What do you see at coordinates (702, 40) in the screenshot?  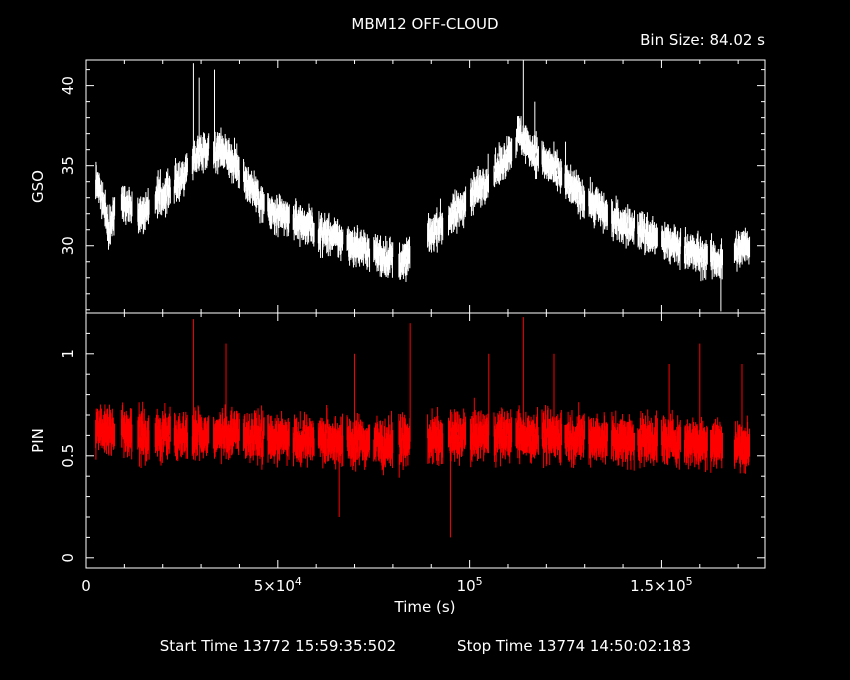 I see `bin-size-label: Bin Size: 84.02 s` at bounding box center [702, 40].